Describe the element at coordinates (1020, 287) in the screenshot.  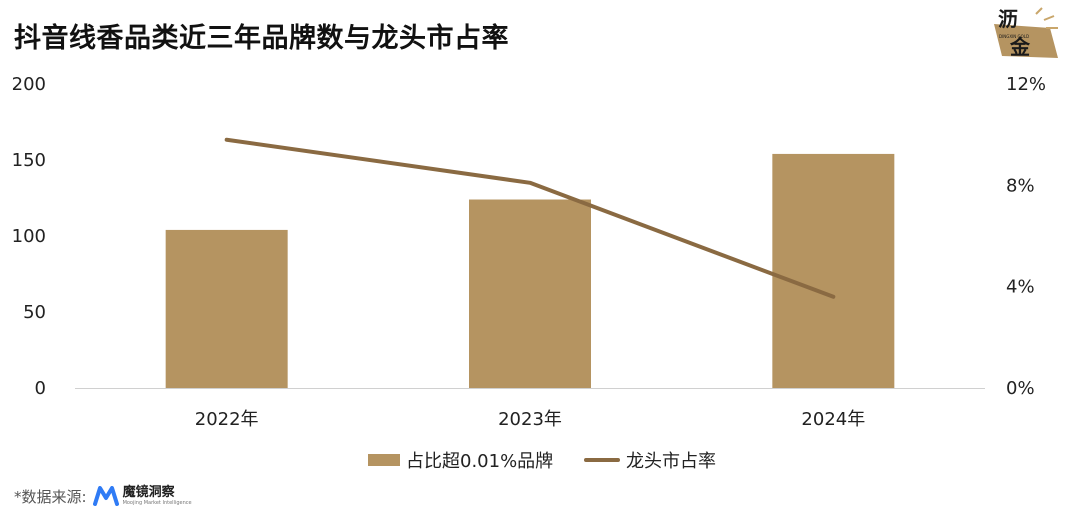
I see `y-right-tick-label: 4%` at that location.